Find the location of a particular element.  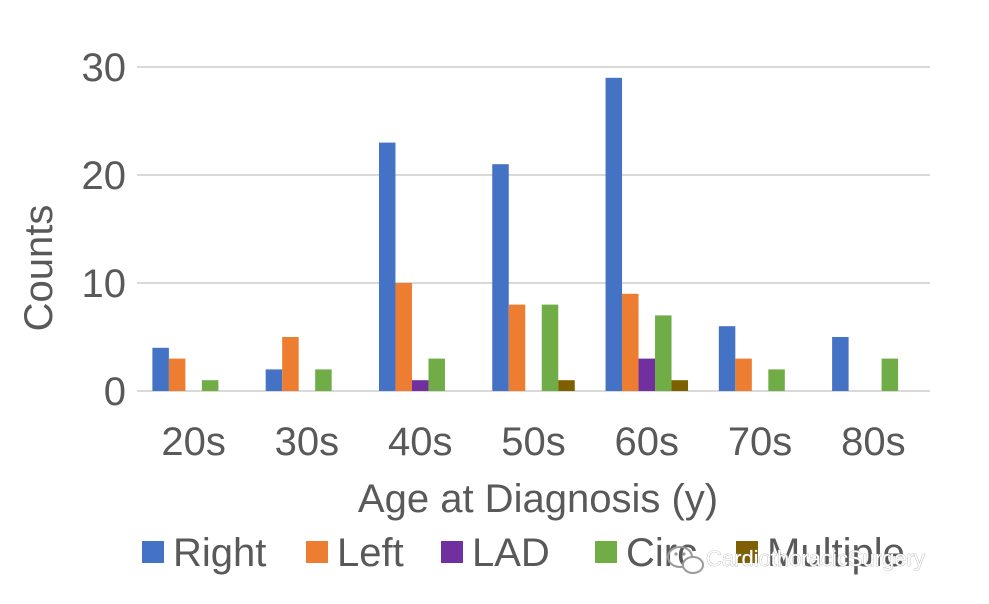

bar-circ-50s is located at coordinates (550, 347).